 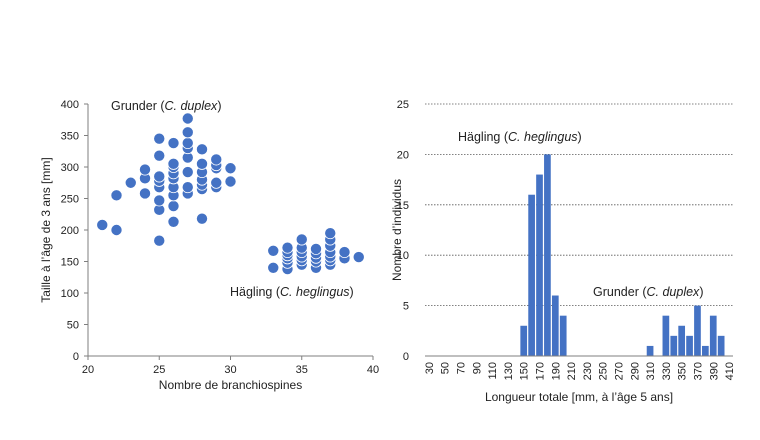 I want to click on y-axis-title: Nombre d’individus, so click(x=397, y=230).